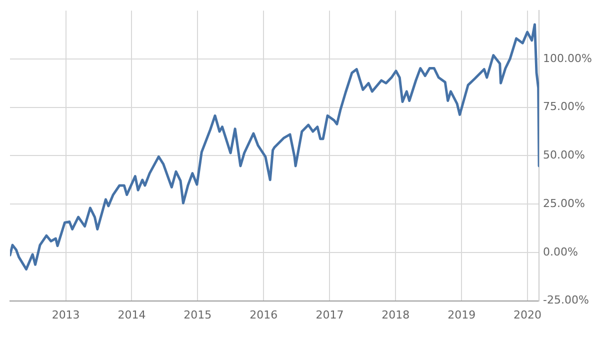 This screenshot has height=360, width=600. Describe the element at coordinates (564, 107) in the screenshot. I see `y-tick-label: 75.00%` at that location.